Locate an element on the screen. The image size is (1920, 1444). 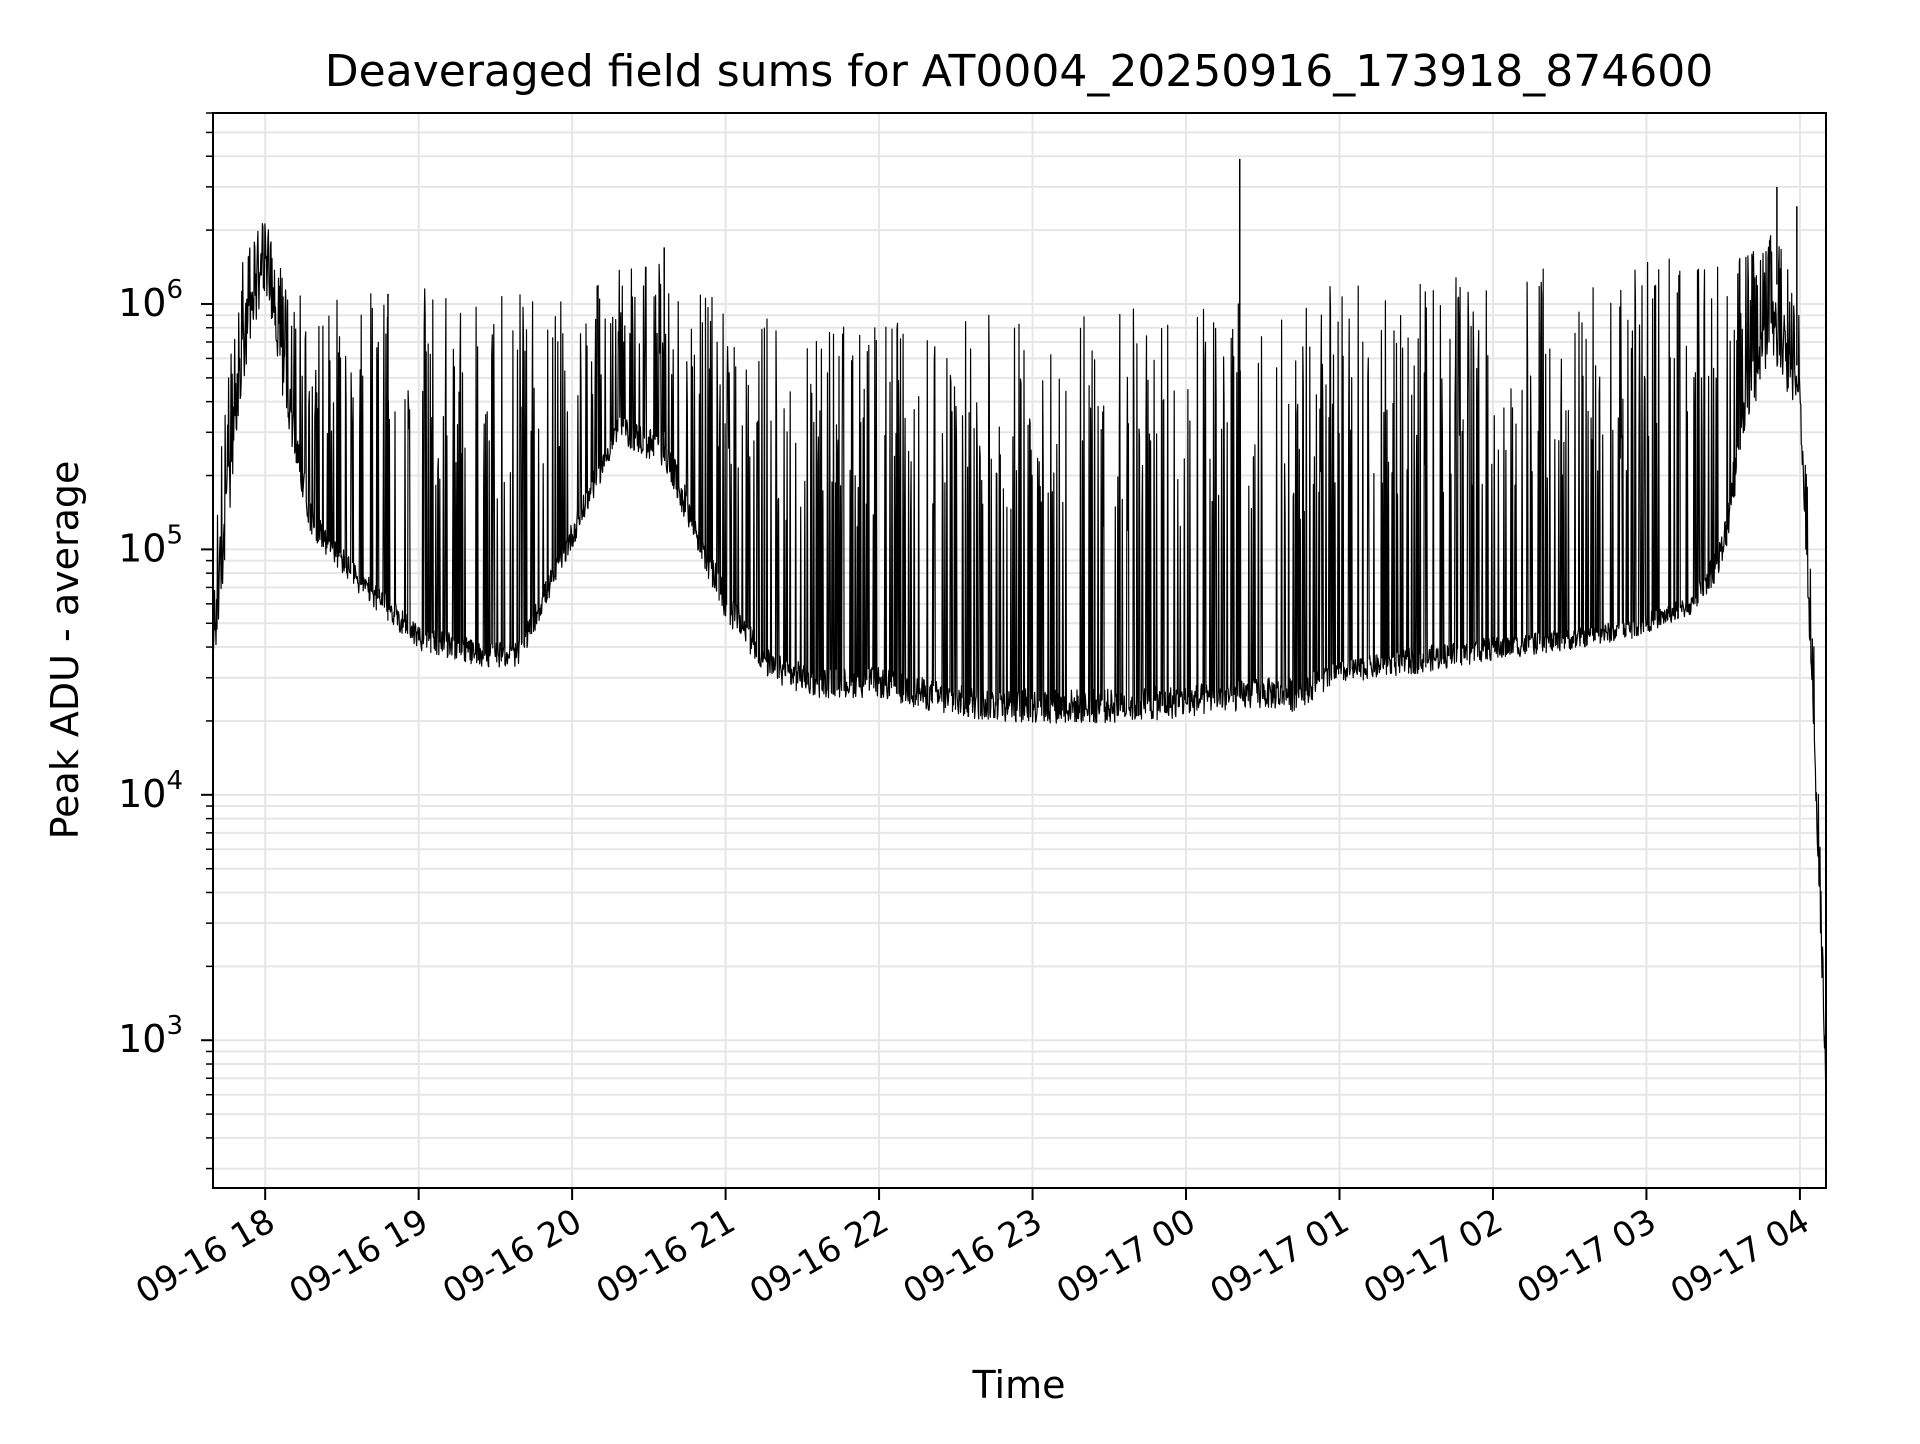
y-tick-exponent: 5 is located at coordinates (174, 535).